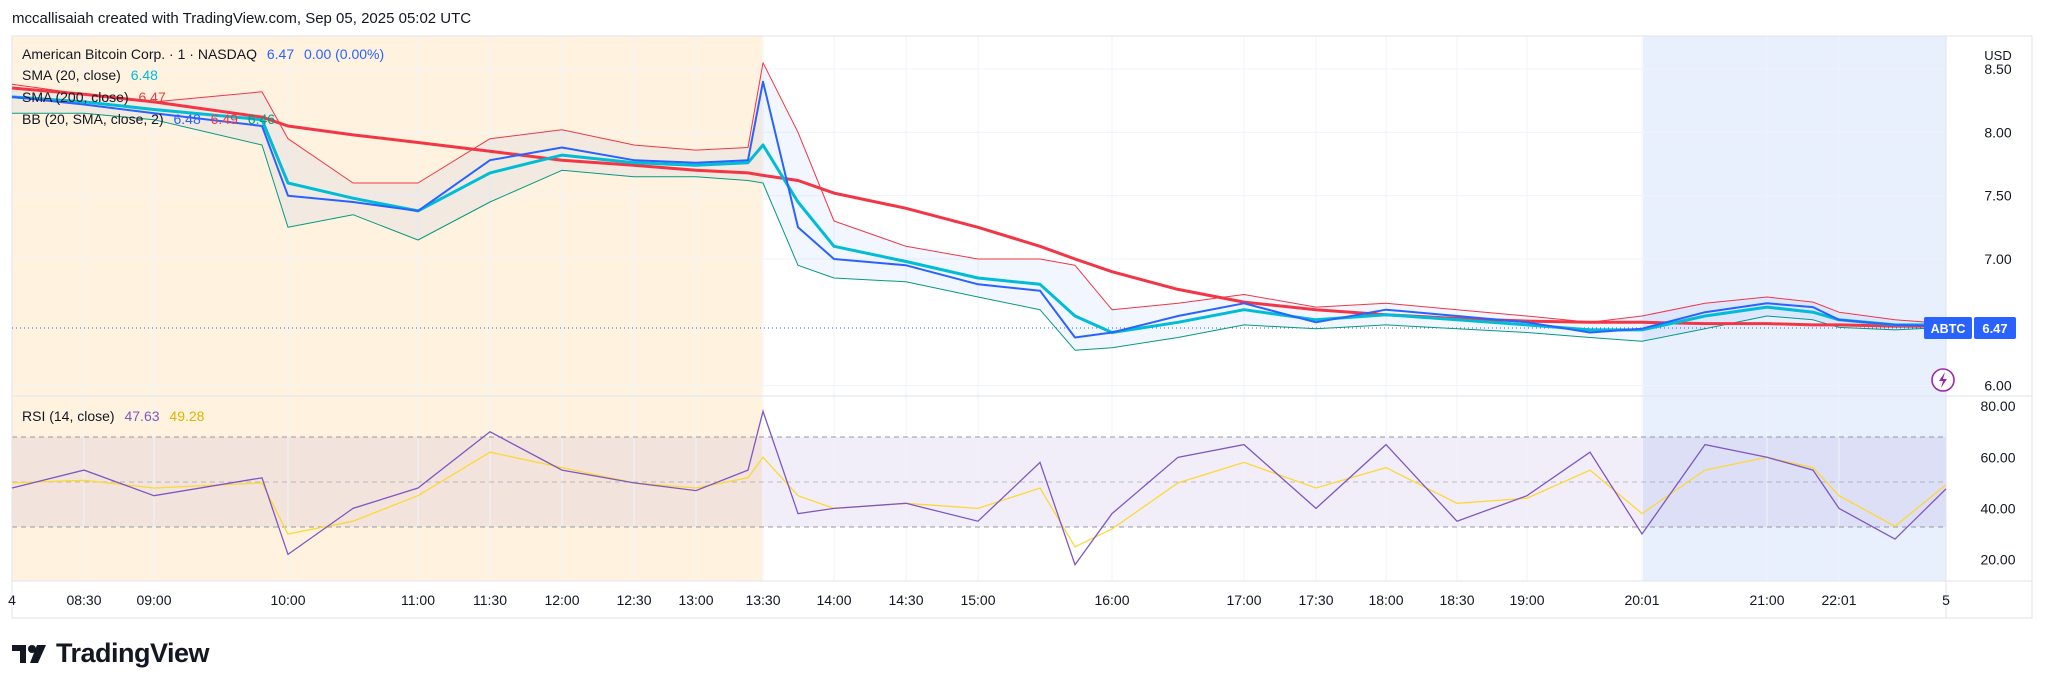 This screenshot has height=692, width=2048. I want to click on sma200-value: 6.47, so click(152, 97).